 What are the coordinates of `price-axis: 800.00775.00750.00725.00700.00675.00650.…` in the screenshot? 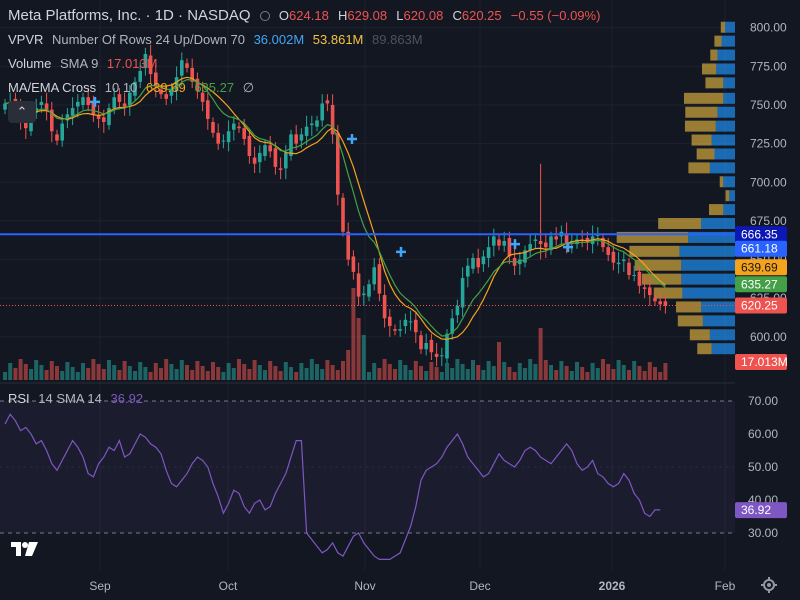 It's located at (767, 300).